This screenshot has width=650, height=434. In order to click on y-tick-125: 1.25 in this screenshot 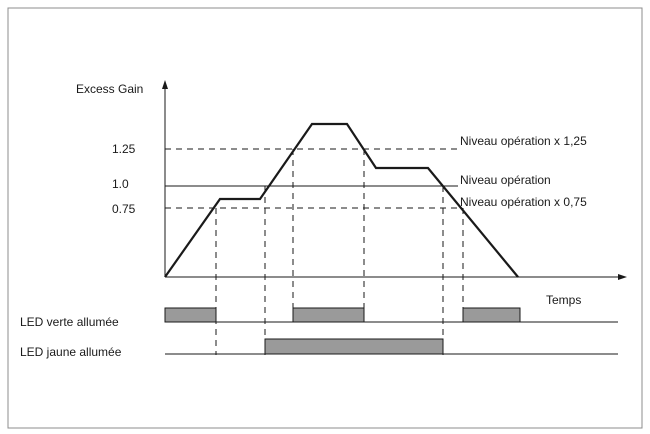, I will do `click(124, 149)`.